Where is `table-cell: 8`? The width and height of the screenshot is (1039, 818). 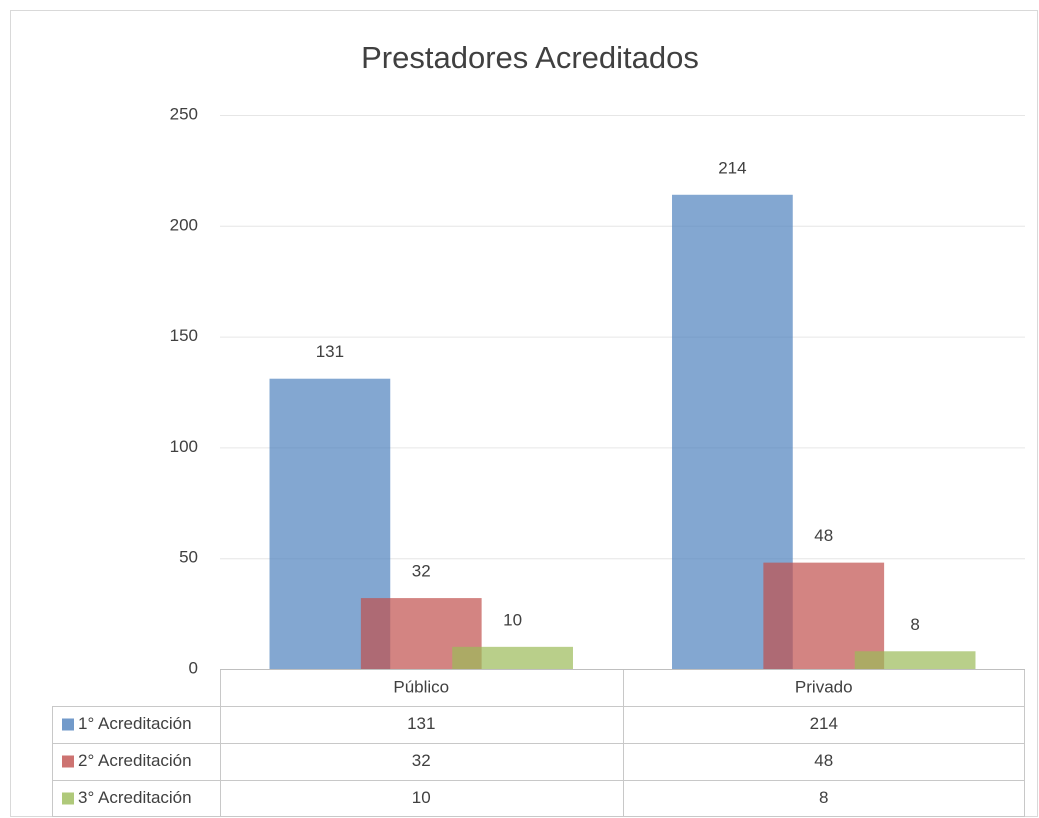
table-cell: 8 is located at coordinates (823, 797).